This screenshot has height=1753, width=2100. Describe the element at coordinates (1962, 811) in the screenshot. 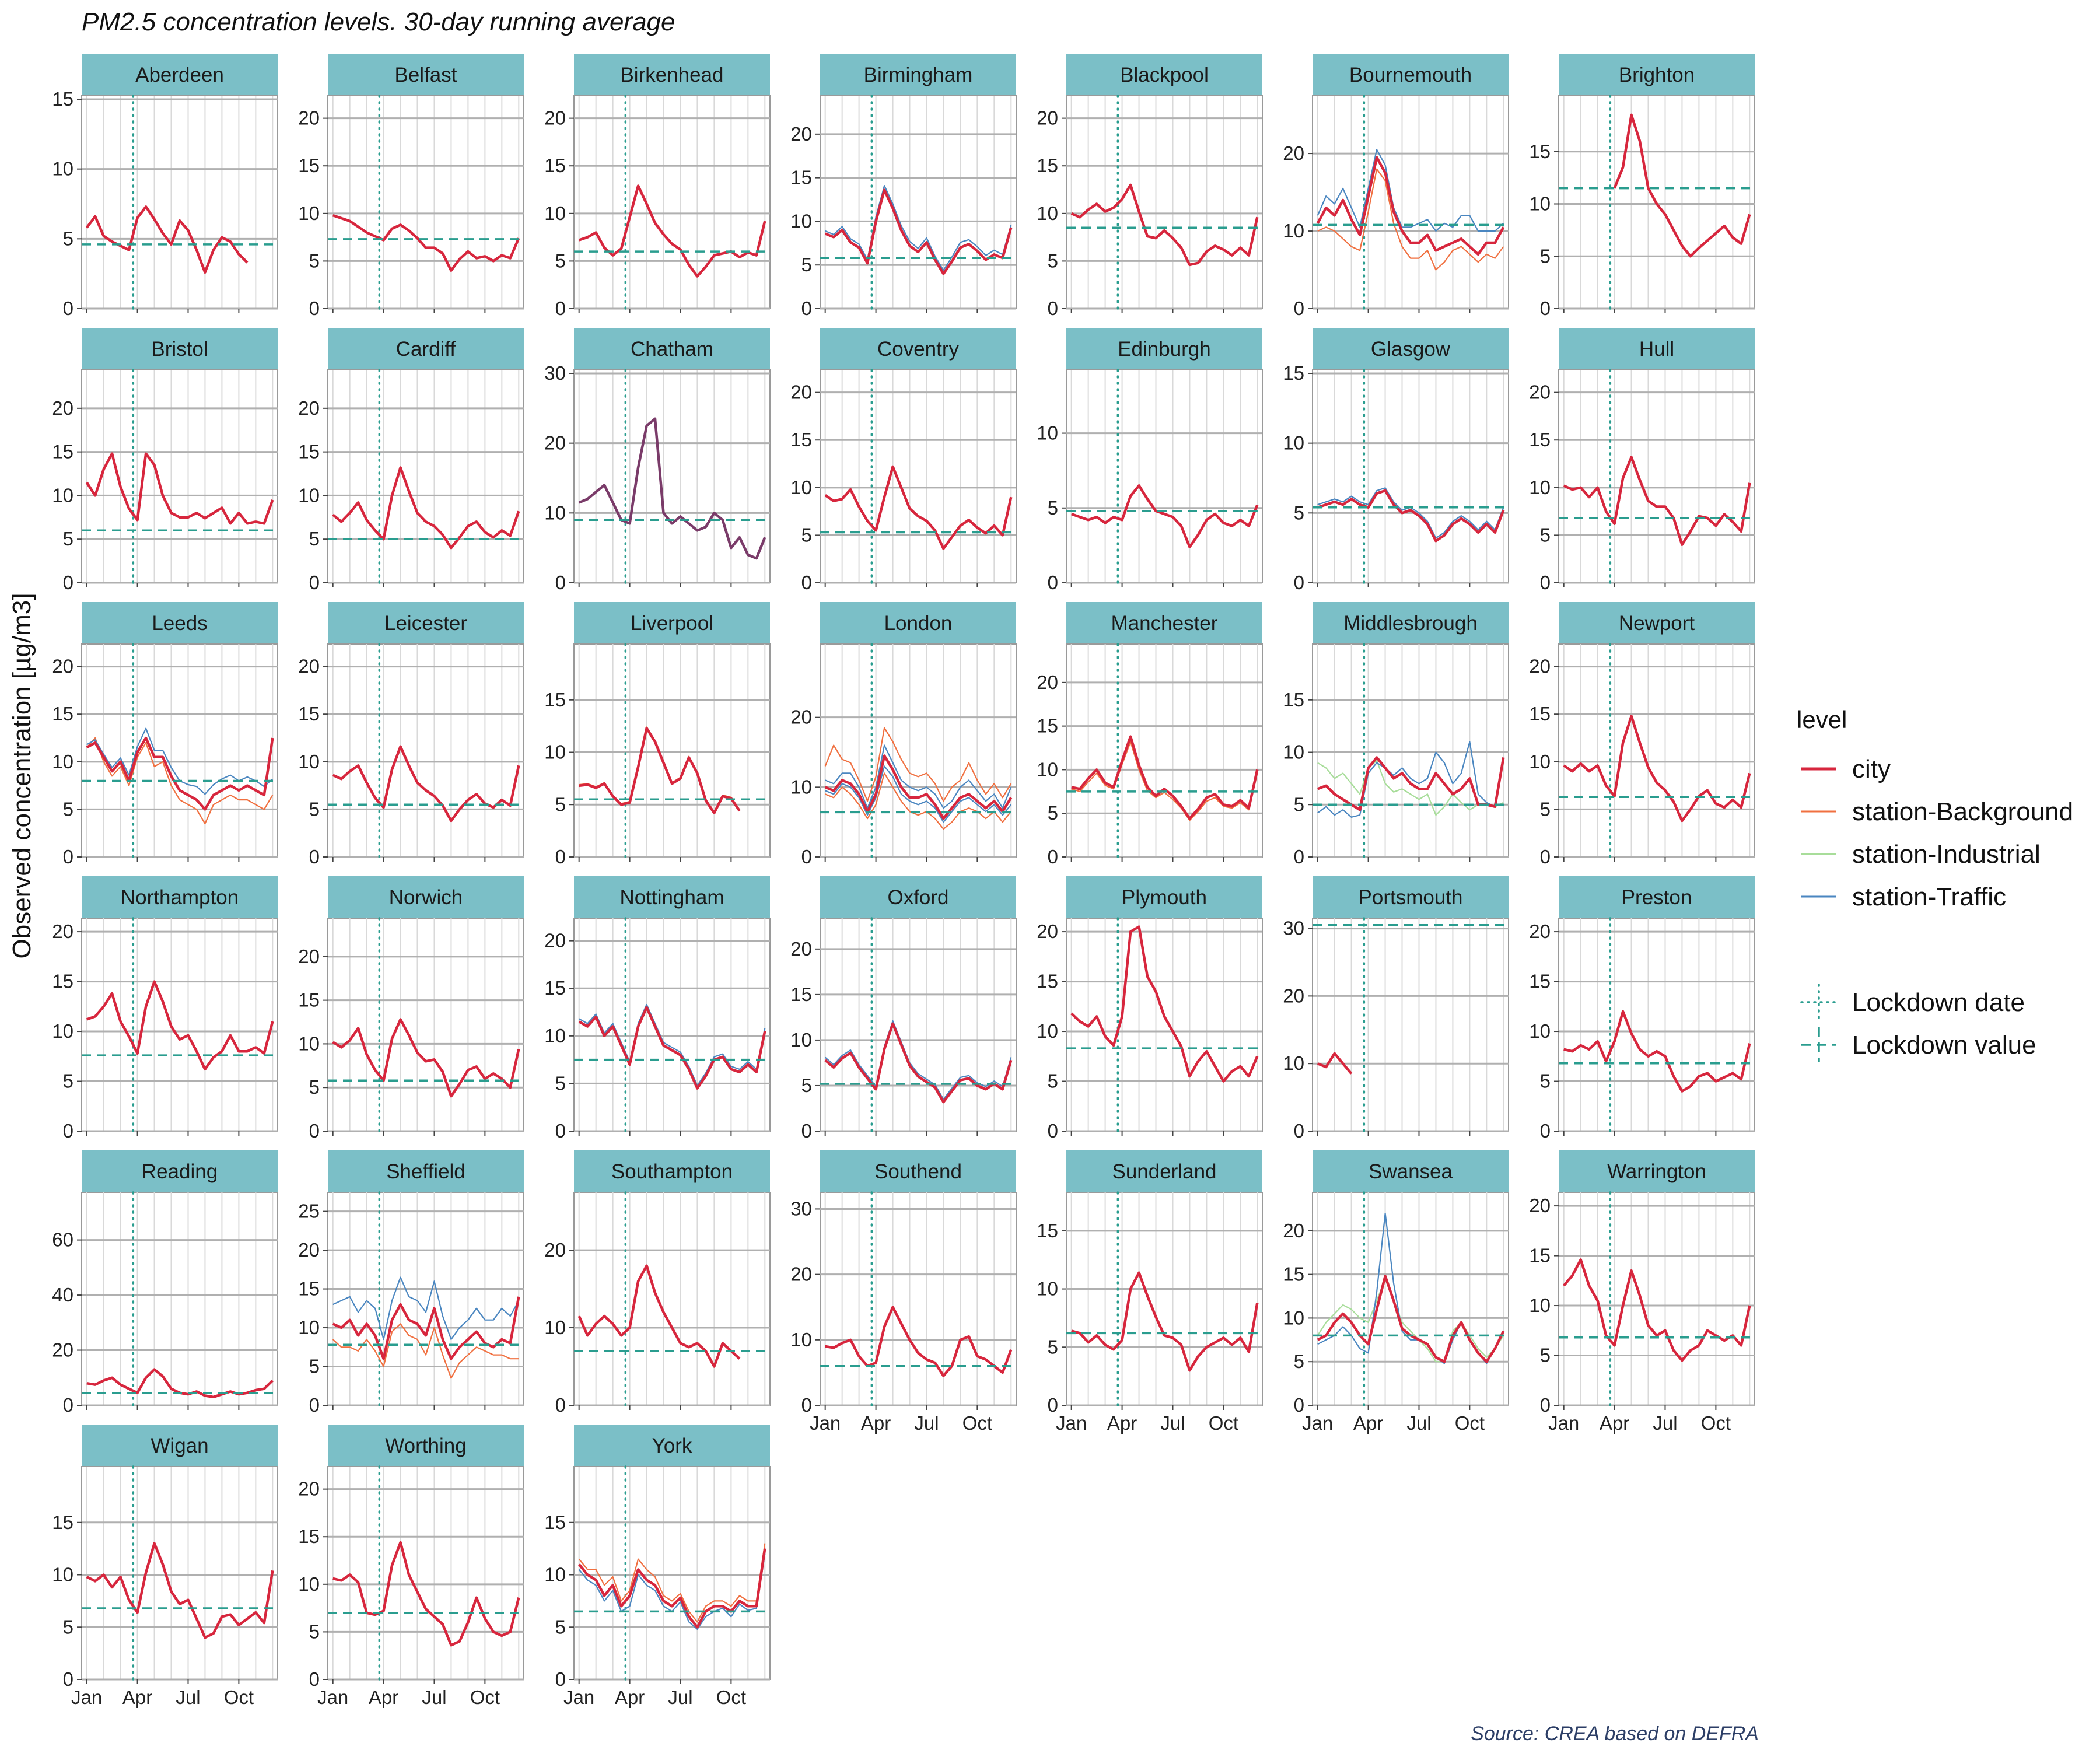

I see `legend-label-station-background: station-Background` at that location.